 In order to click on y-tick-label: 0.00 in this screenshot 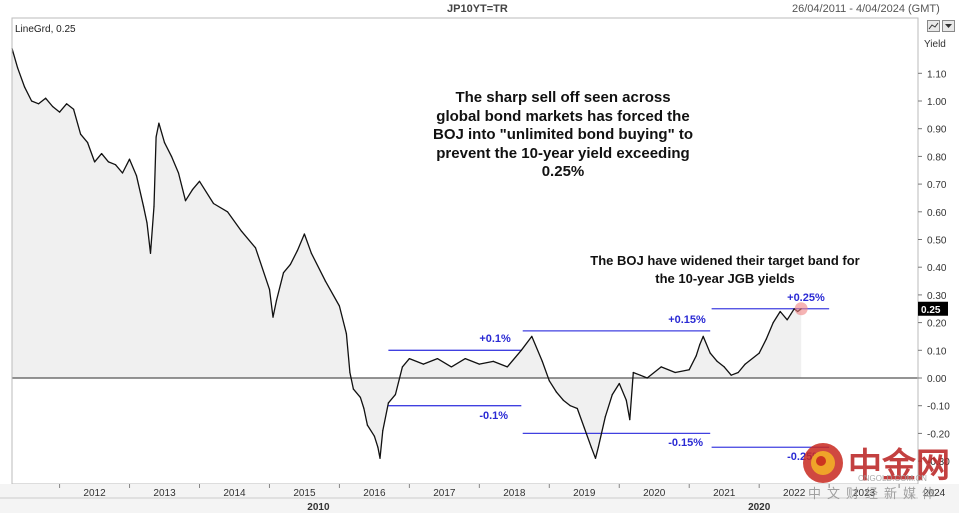, I will do `click(937, 379)`.